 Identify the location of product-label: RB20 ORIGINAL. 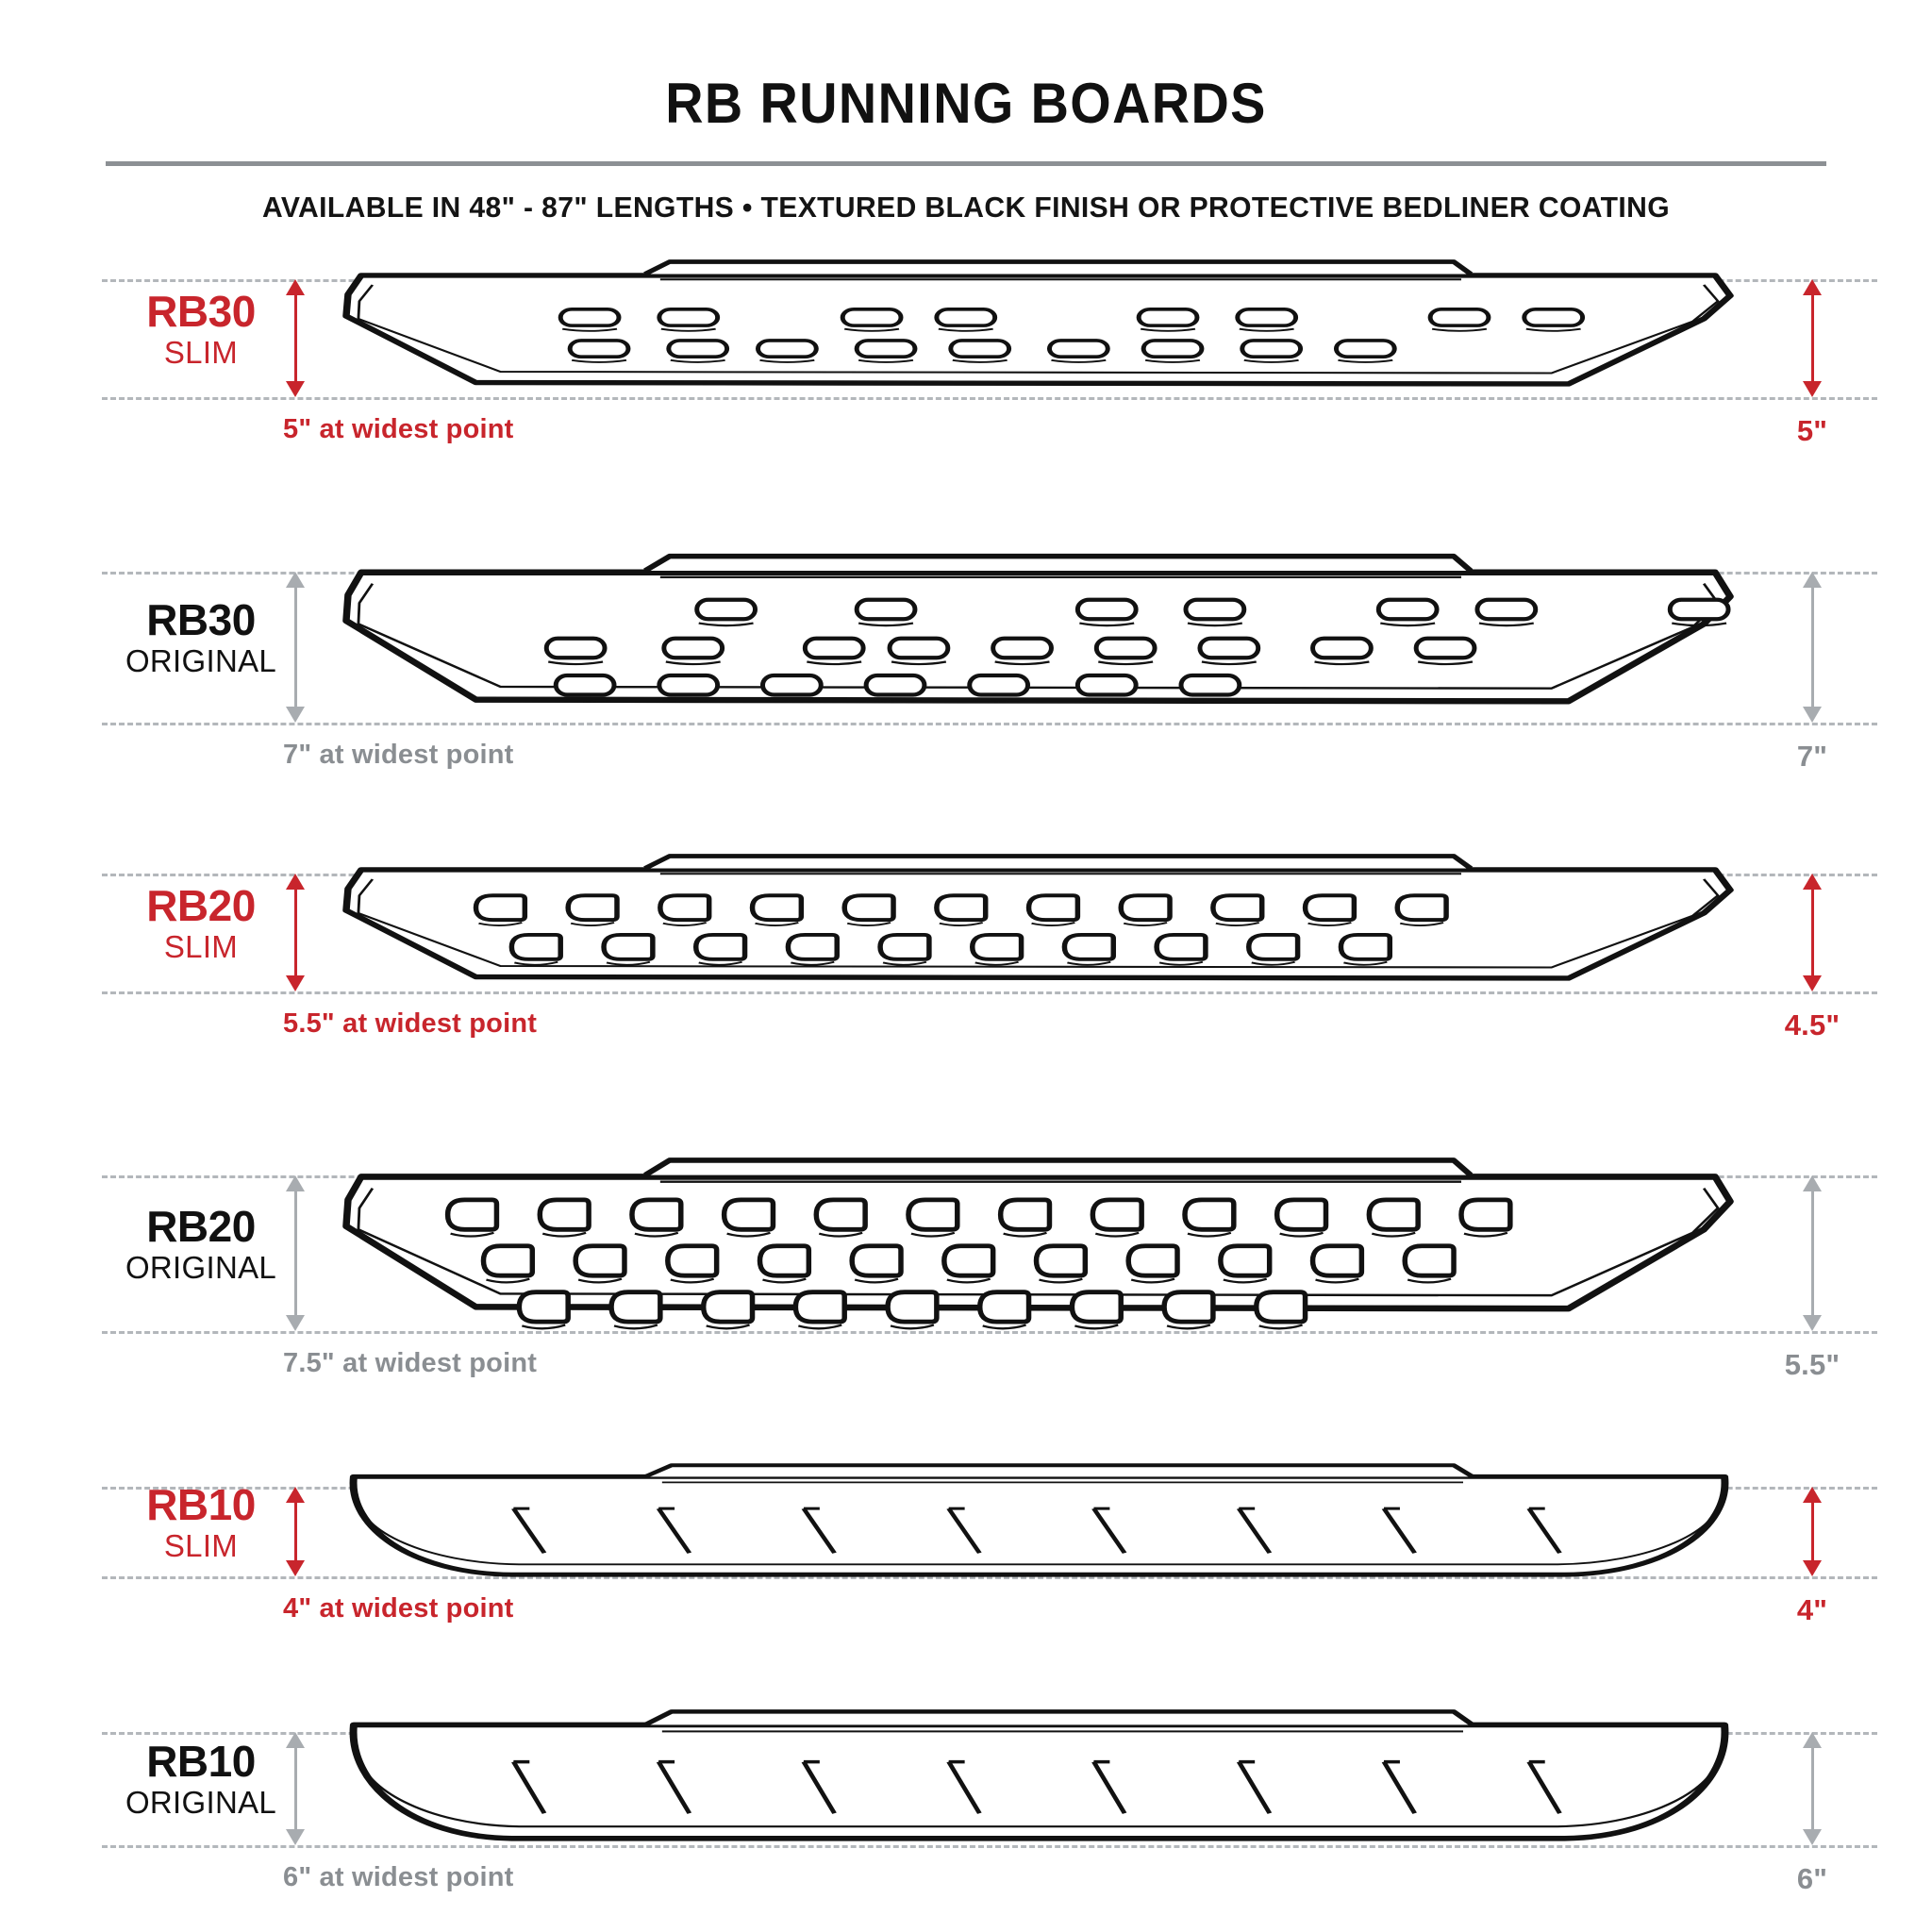
(201, 1245).